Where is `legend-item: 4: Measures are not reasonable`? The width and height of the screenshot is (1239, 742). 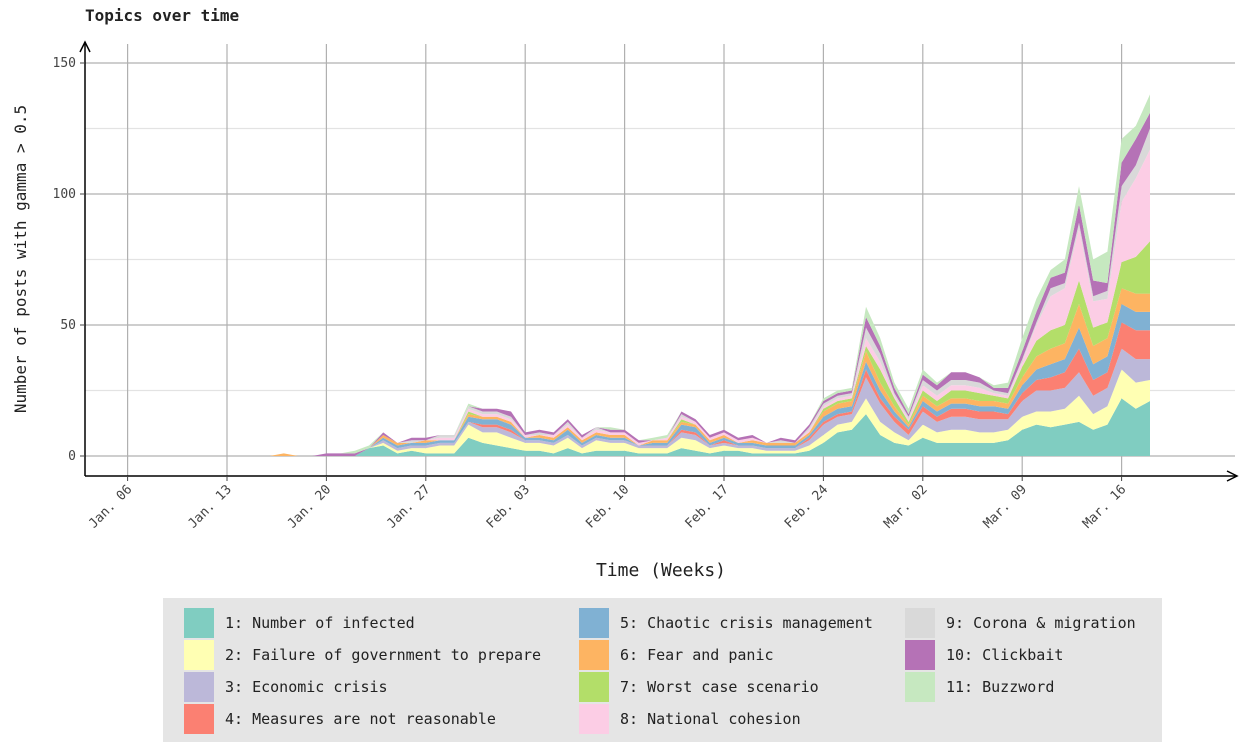 legend-item: 4: Measures are not reasonable is located at coordinates (340, 719).